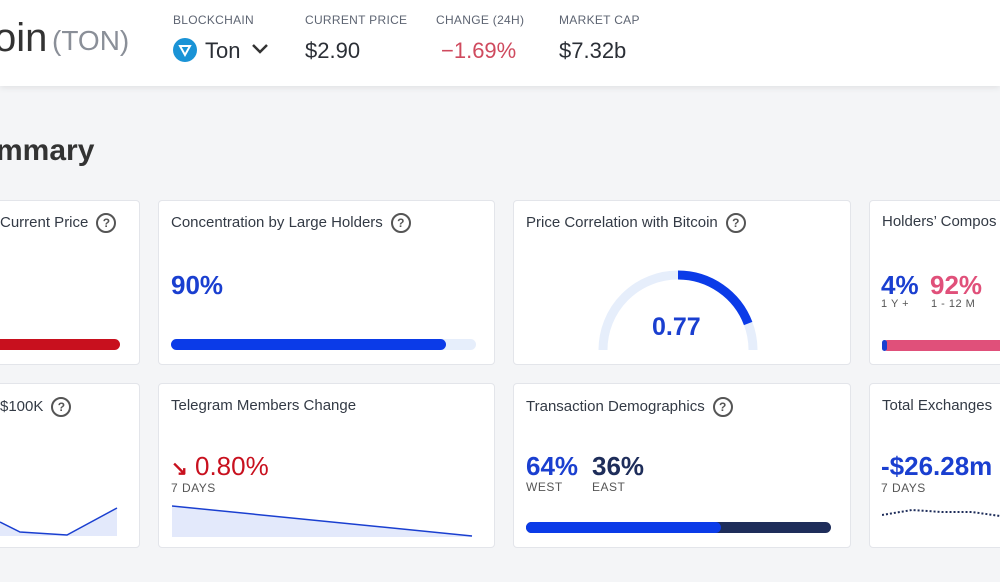 The width and height of the screenshot is (1000, 582). Describe the element at coordinates (895, 304) in the screenshot. I see `label: 1 Y +` at that location.